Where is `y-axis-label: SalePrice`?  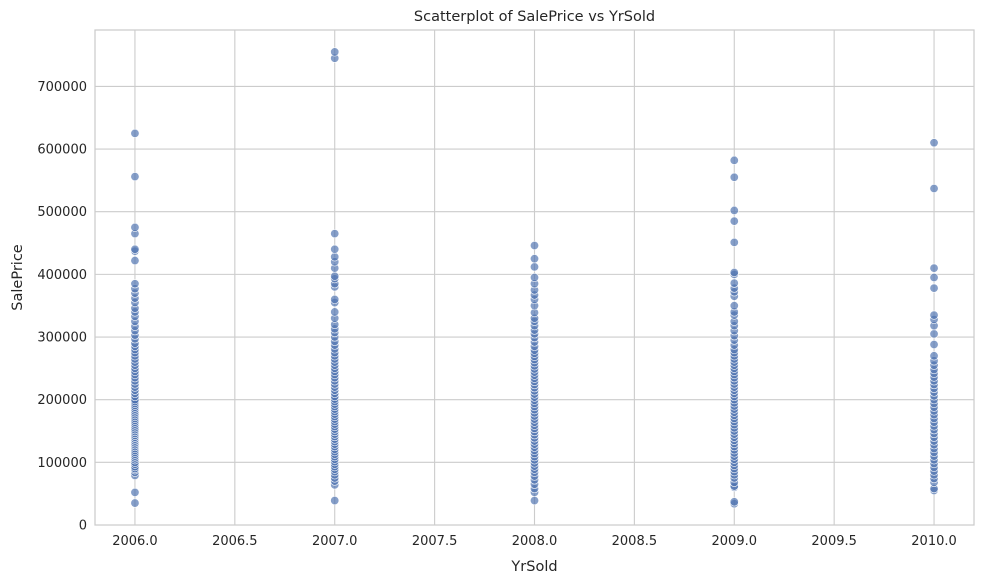 y-axis-label: SalePrice is located at coordinates (18, 277).